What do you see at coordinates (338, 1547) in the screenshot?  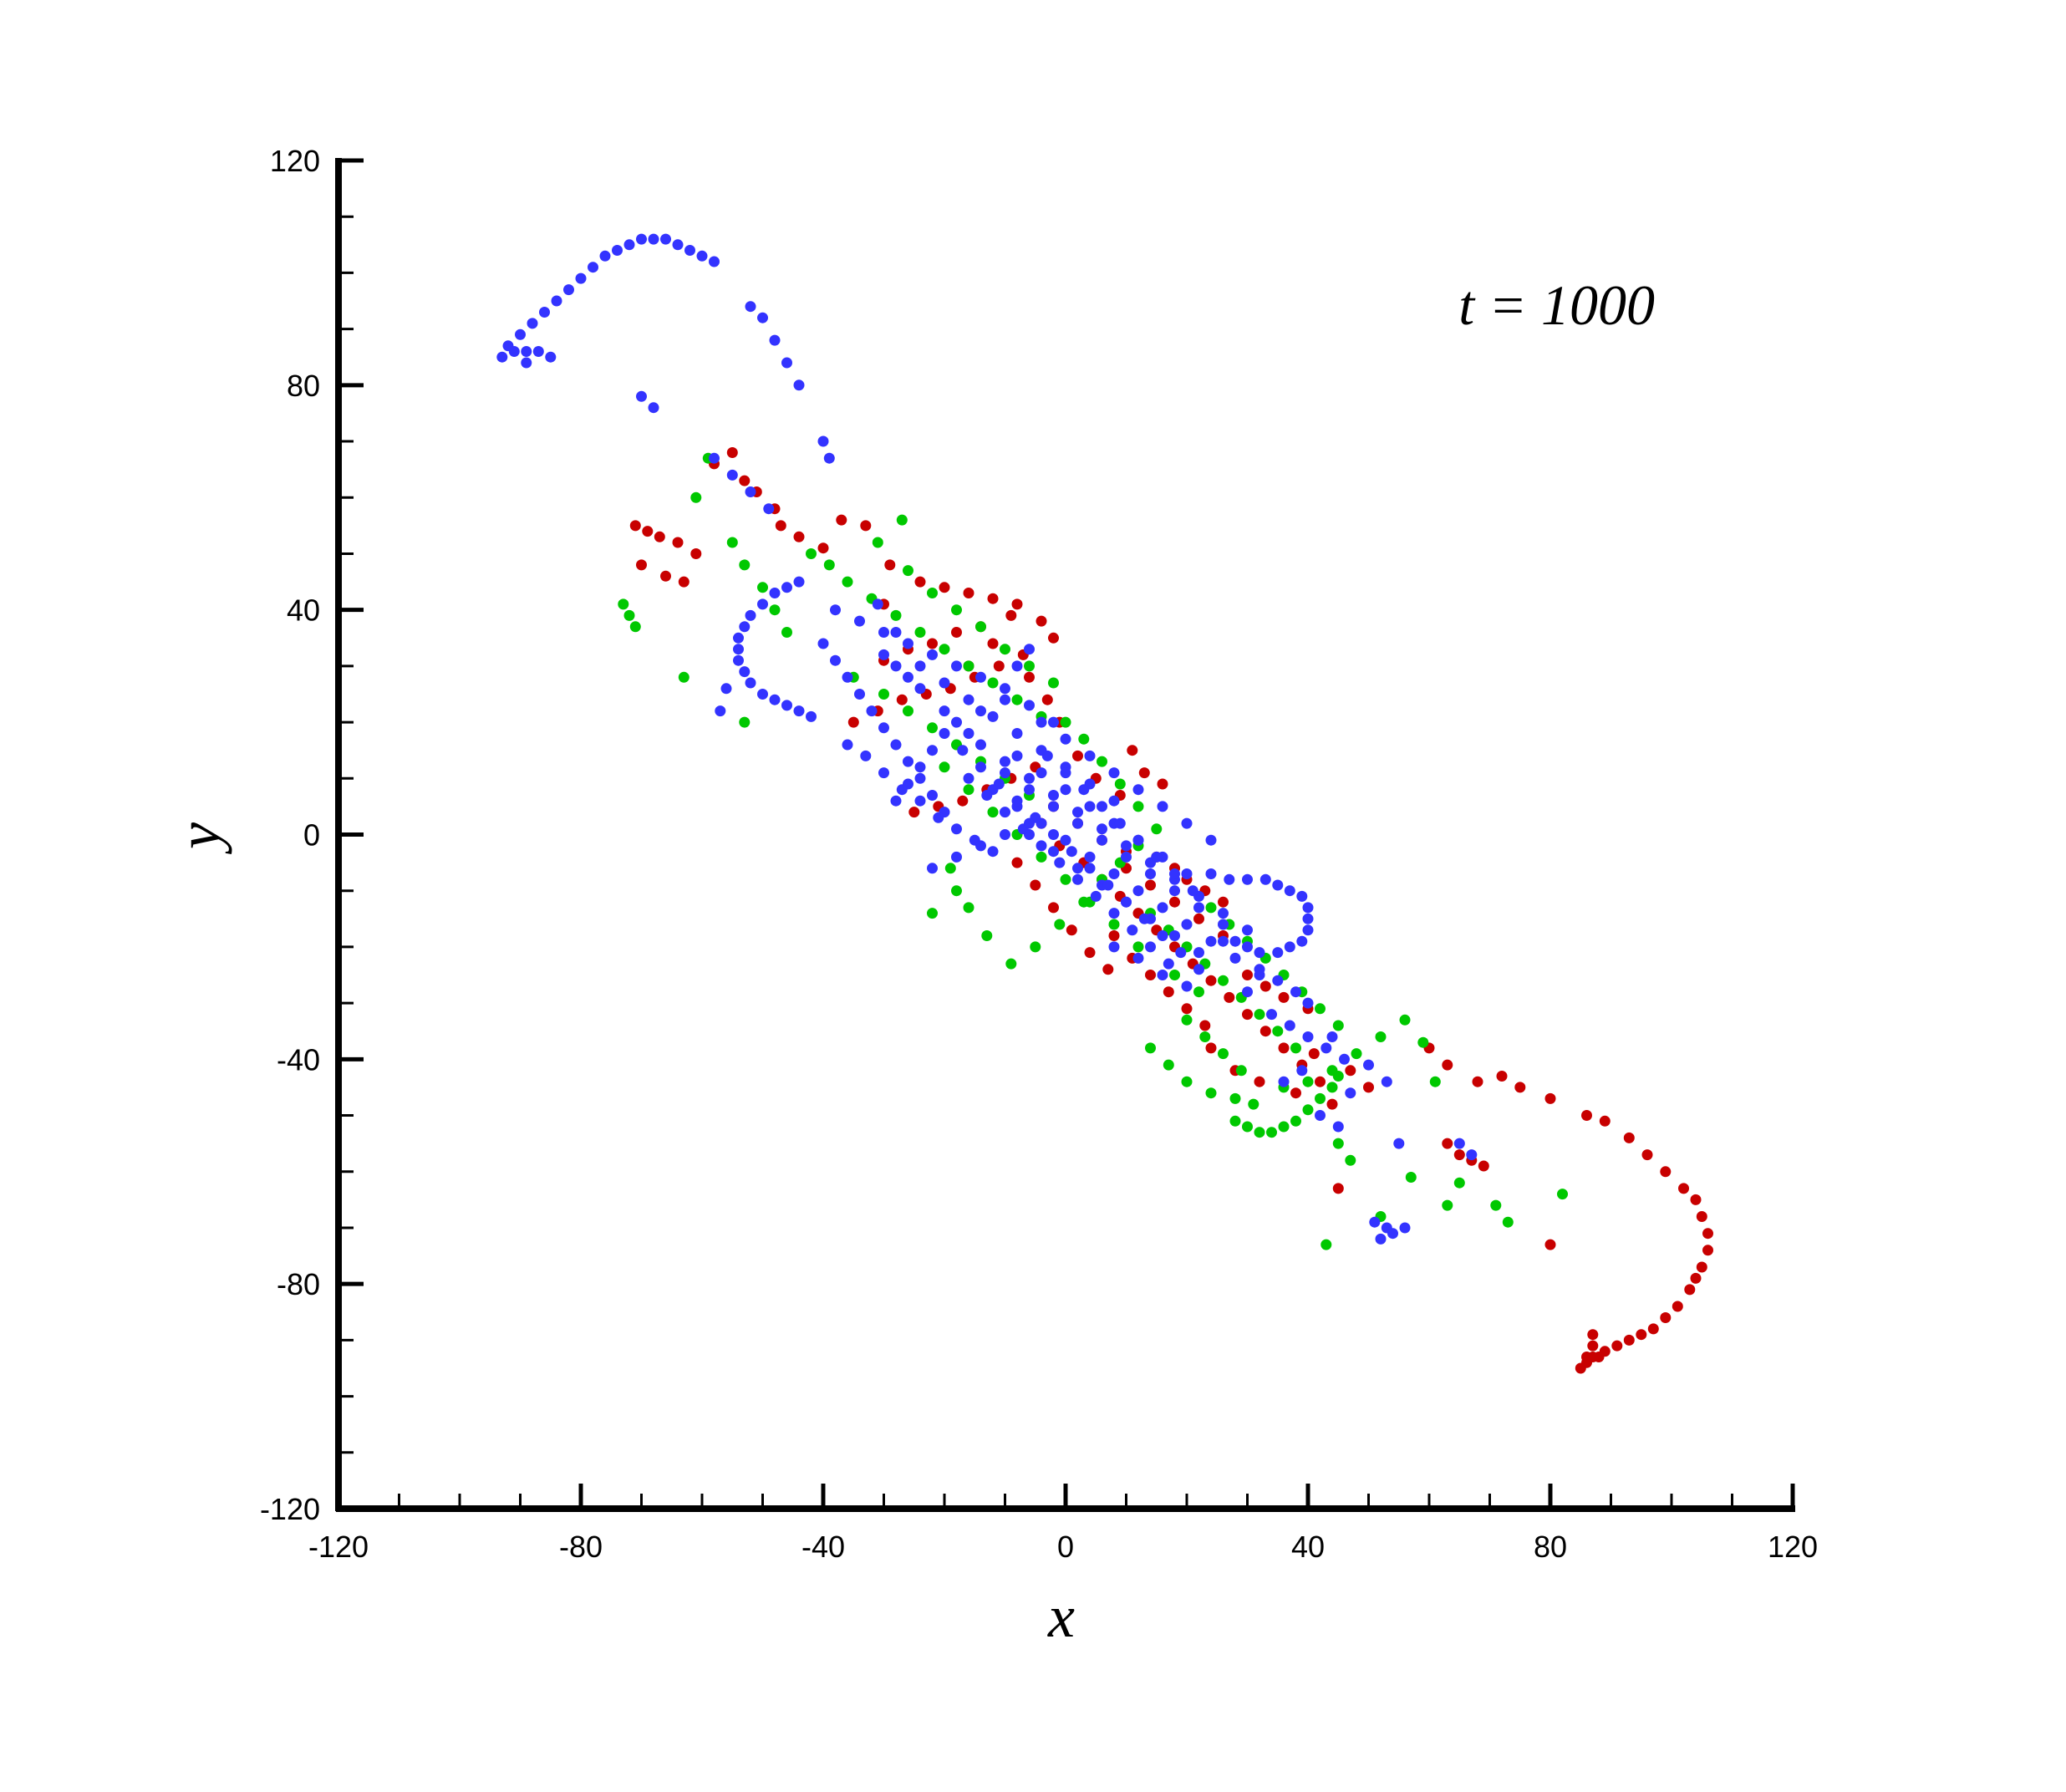 I see `x-tick-label: -120` at bounding box center [338, 1547].